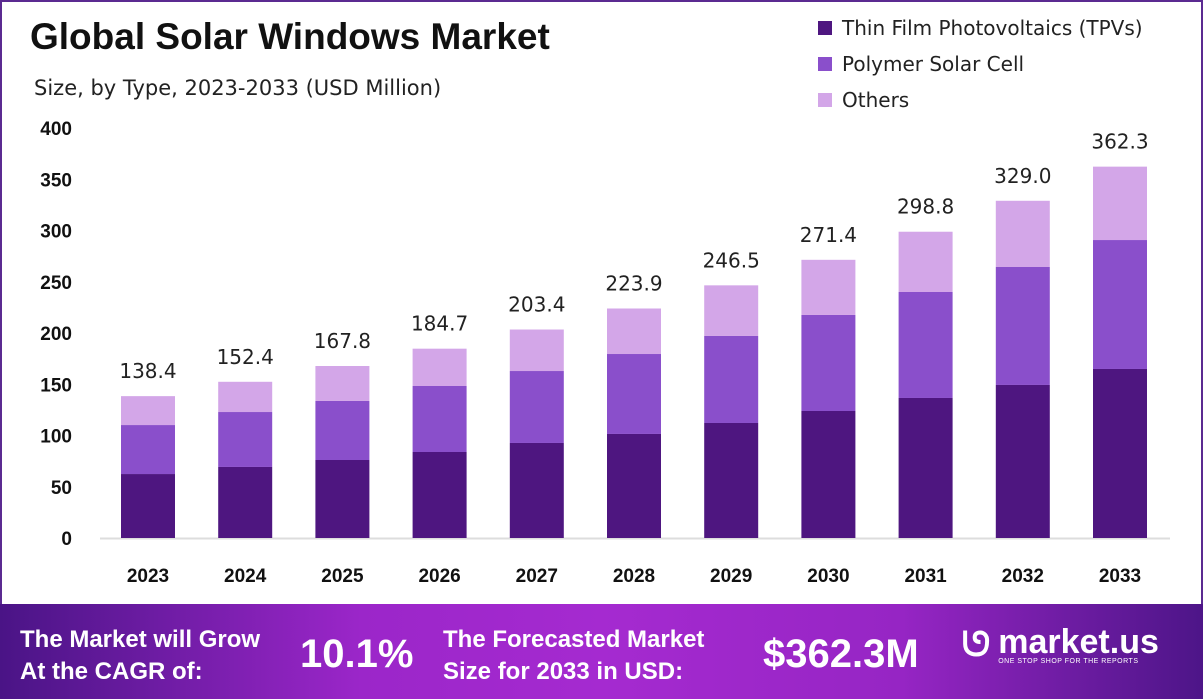 This screenshot has height=699, width=1203. What do you see at coordinates (238, 88) in the screenshot?
I see `chart-subtitle: Size, by Type, 2023-2033 (USD Million)` at bounding box center [238, 88].